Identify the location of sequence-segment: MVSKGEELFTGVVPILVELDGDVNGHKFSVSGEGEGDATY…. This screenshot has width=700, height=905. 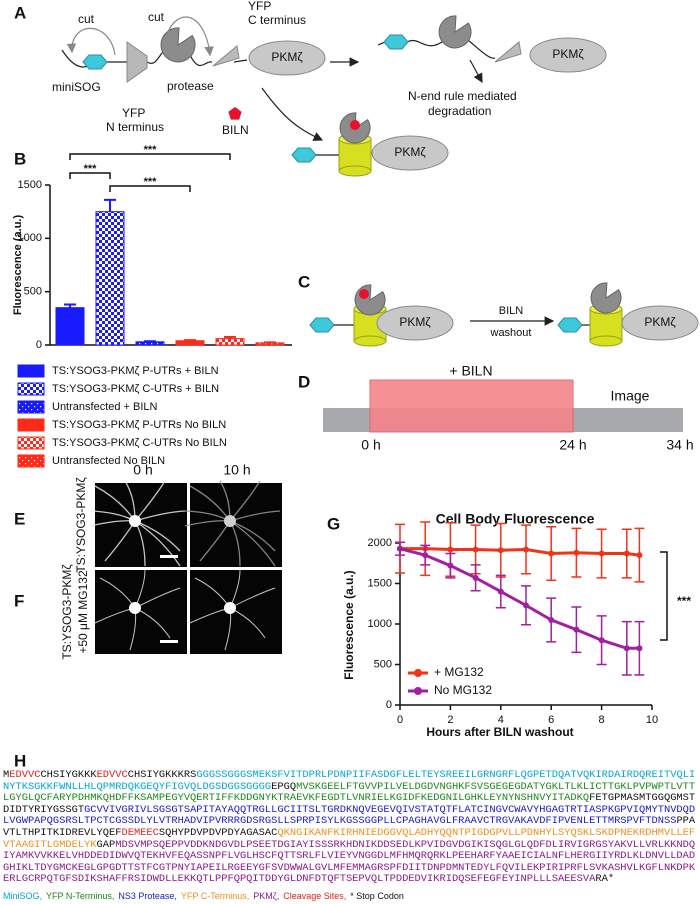
(349, 792).